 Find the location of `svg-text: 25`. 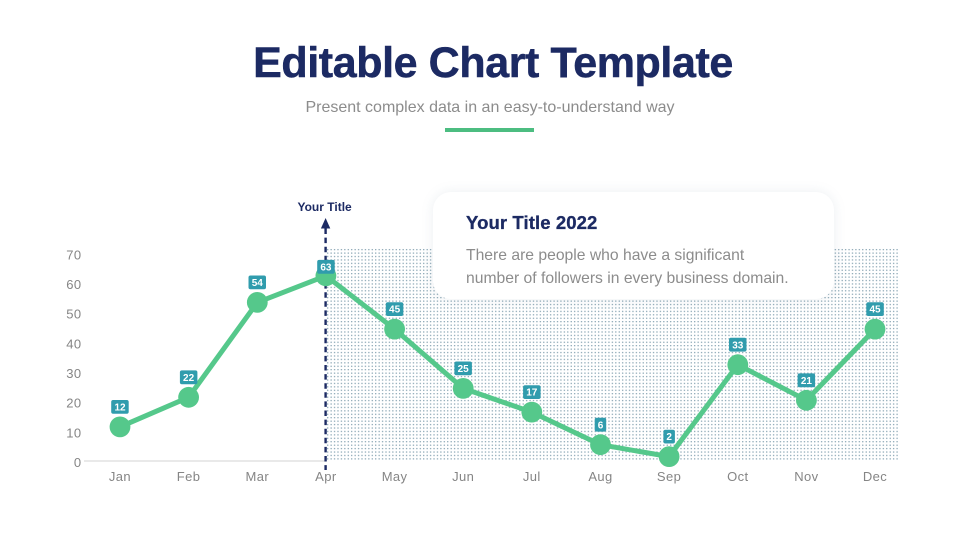

svg-text: 25 is located at coordinates (464, 369).